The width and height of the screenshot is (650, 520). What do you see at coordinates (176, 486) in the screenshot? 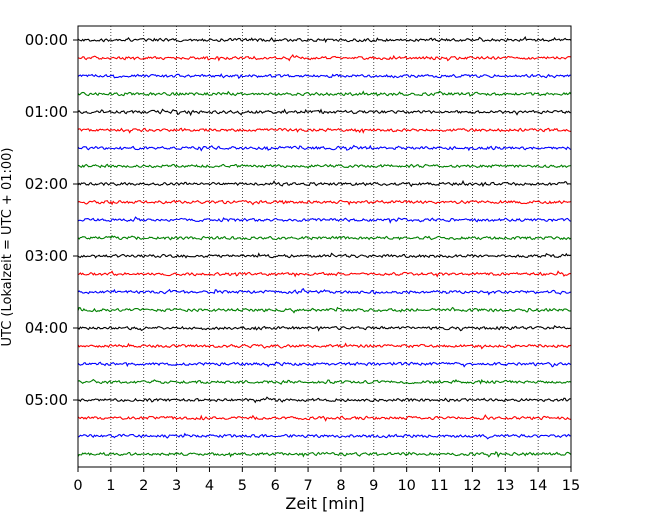
I see `x-tick-label: 3` at bounding box center [176, 486].